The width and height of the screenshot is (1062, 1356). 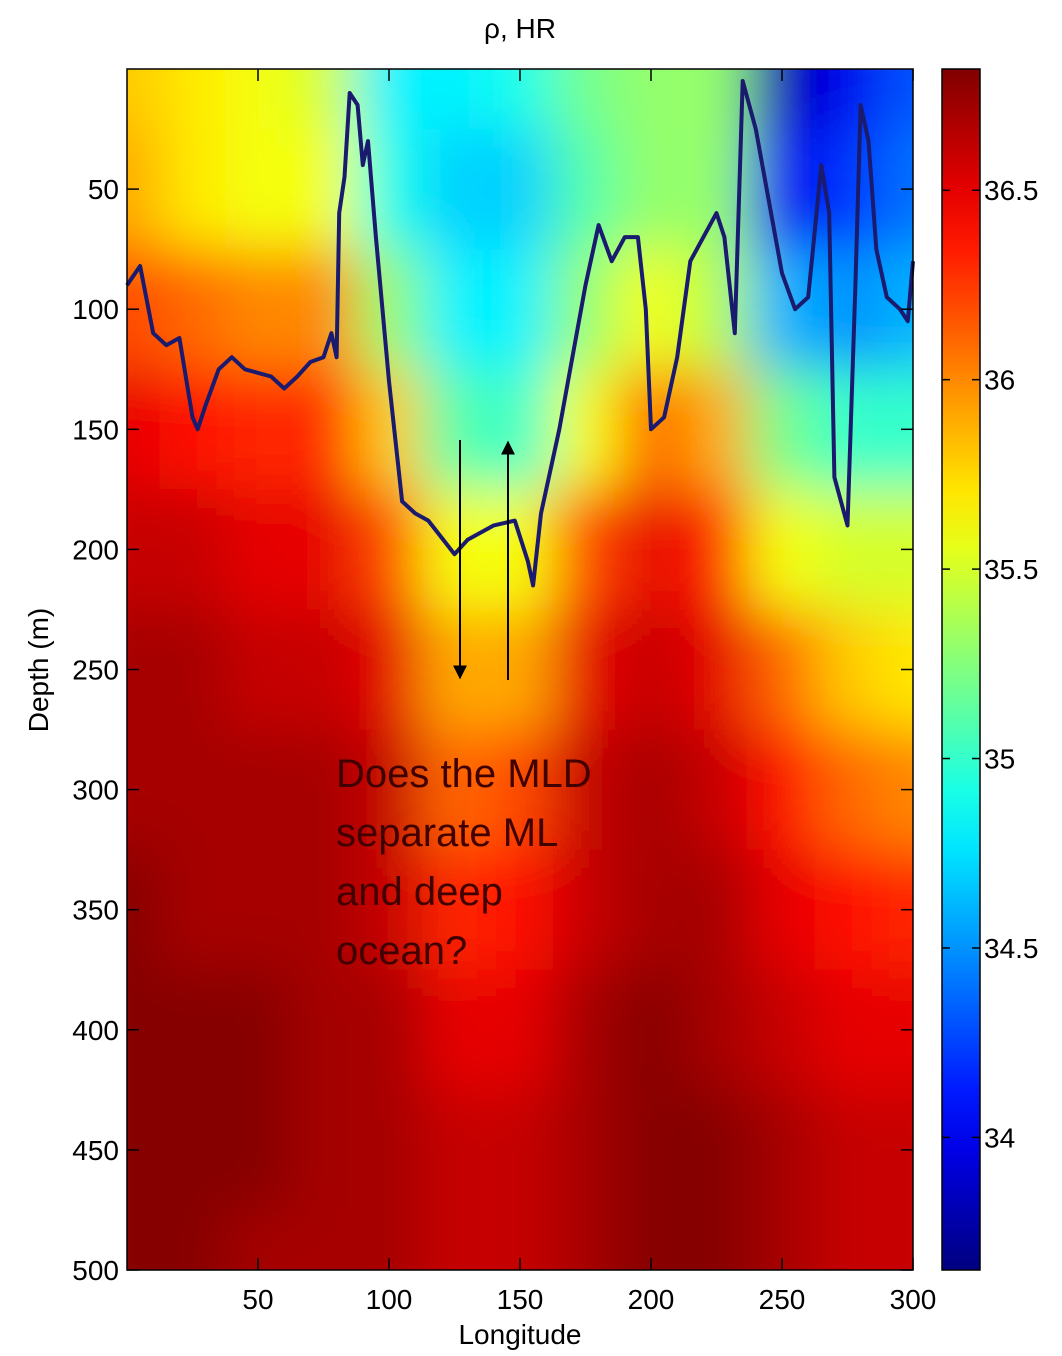 What do you see at coordinates (95, 1150) in the screenshot?
I see `y-tick-label: 450` at bounding box center [95, 1150].